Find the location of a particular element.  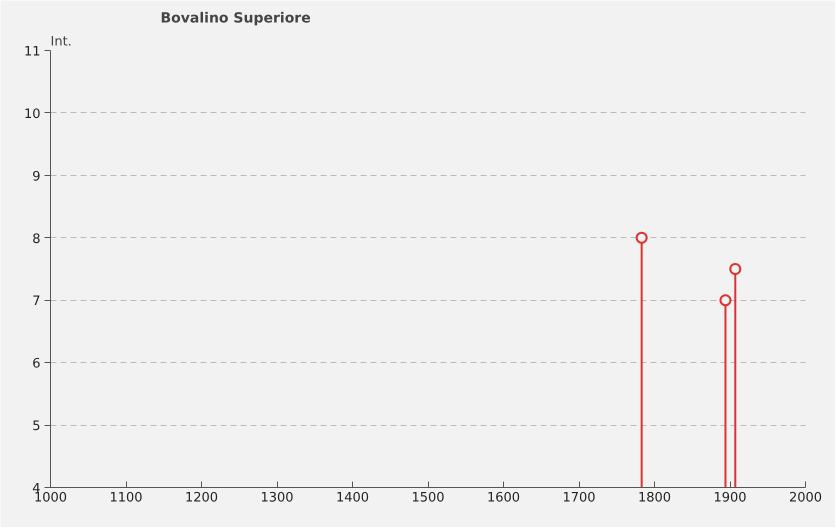

x-tick-label: 1600 is located at coordinates (503, 498).